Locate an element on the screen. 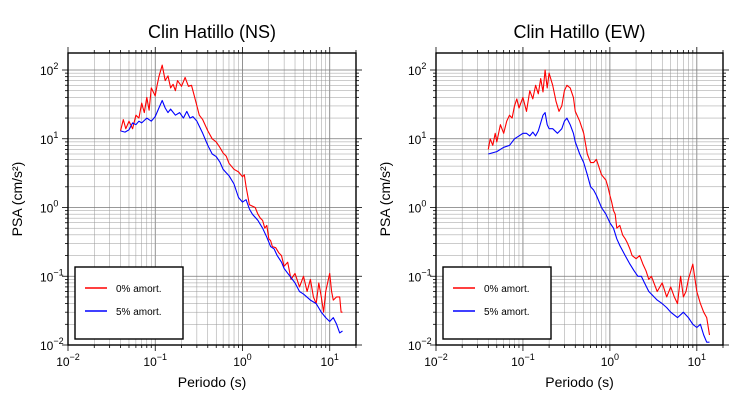  chart-title: Clin Hatillo (EW) is located at coordinates (579, 32).